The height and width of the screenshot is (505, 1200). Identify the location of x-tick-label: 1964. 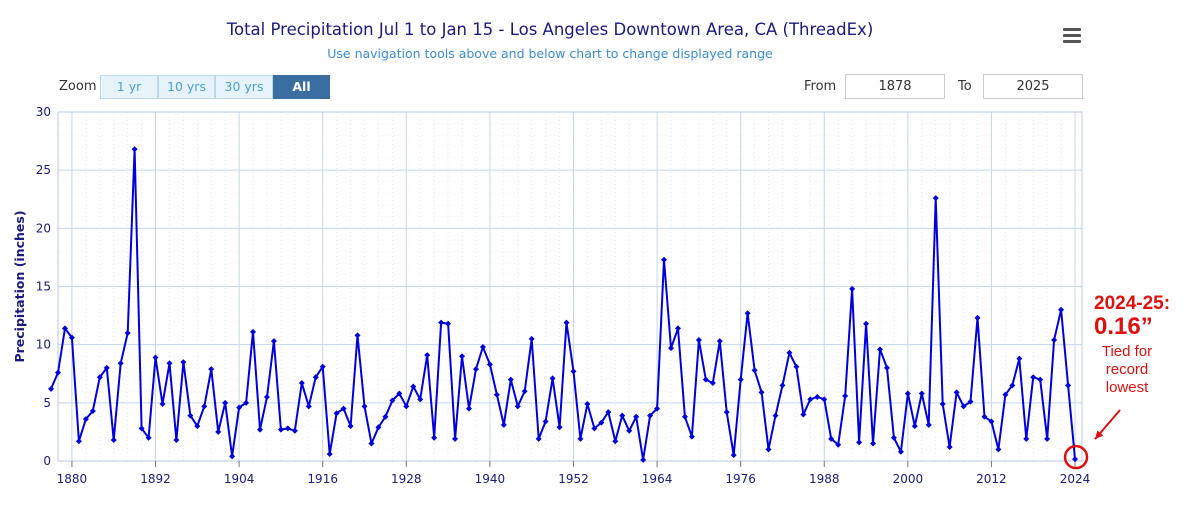
(657, 479).